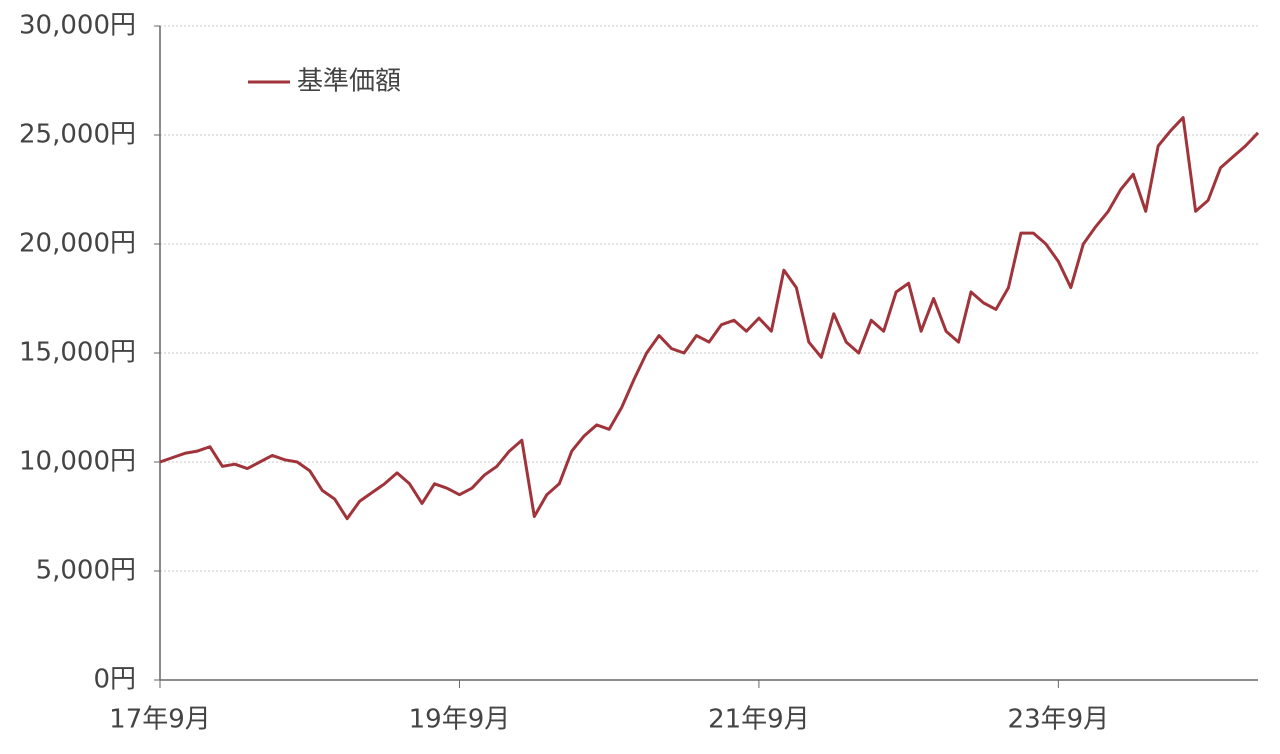 This screenshot has height=754, width=1280. I want to click on legend-label: 基準価額, so click(349, 82).